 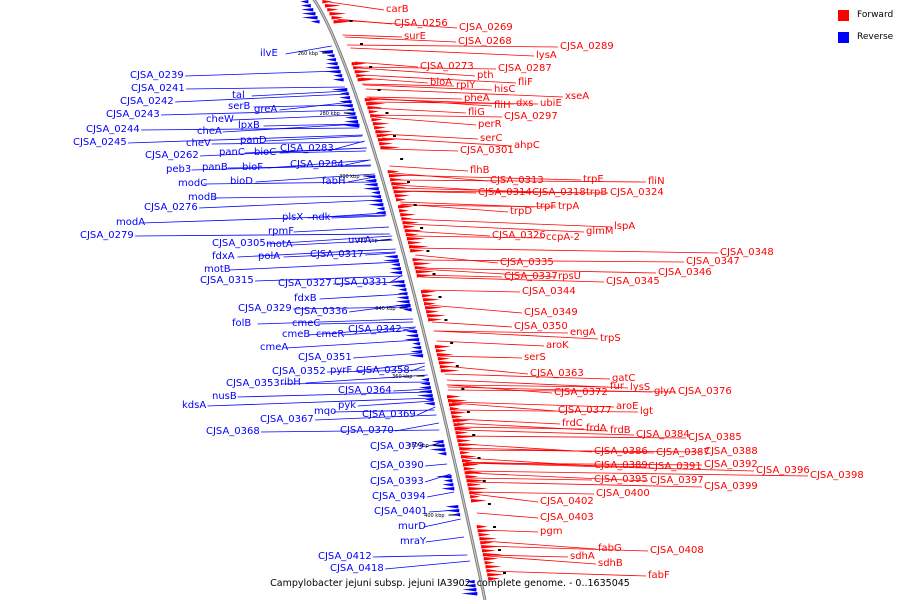 I want to click on legend-label-forward: Forward, so click(x=875, y=15).